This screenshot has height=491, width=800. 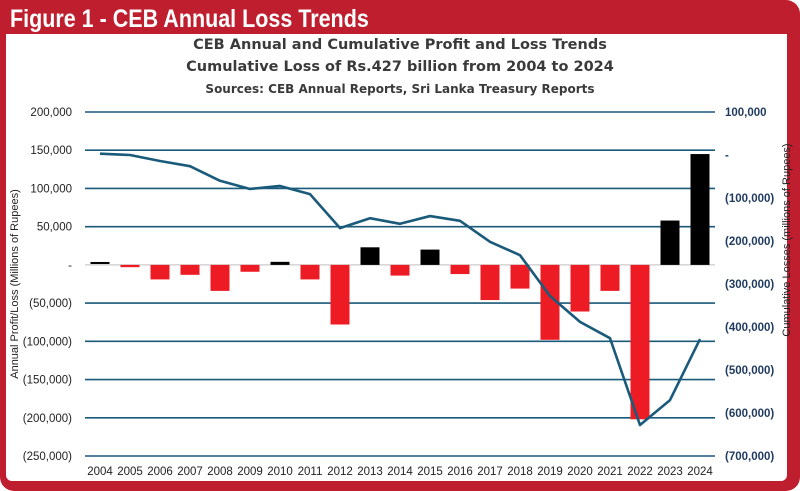 What do you see at coordinates (100, 472) in the screenshot?
I see `x-tick-label: 2004` at bounding box center [100, 472].